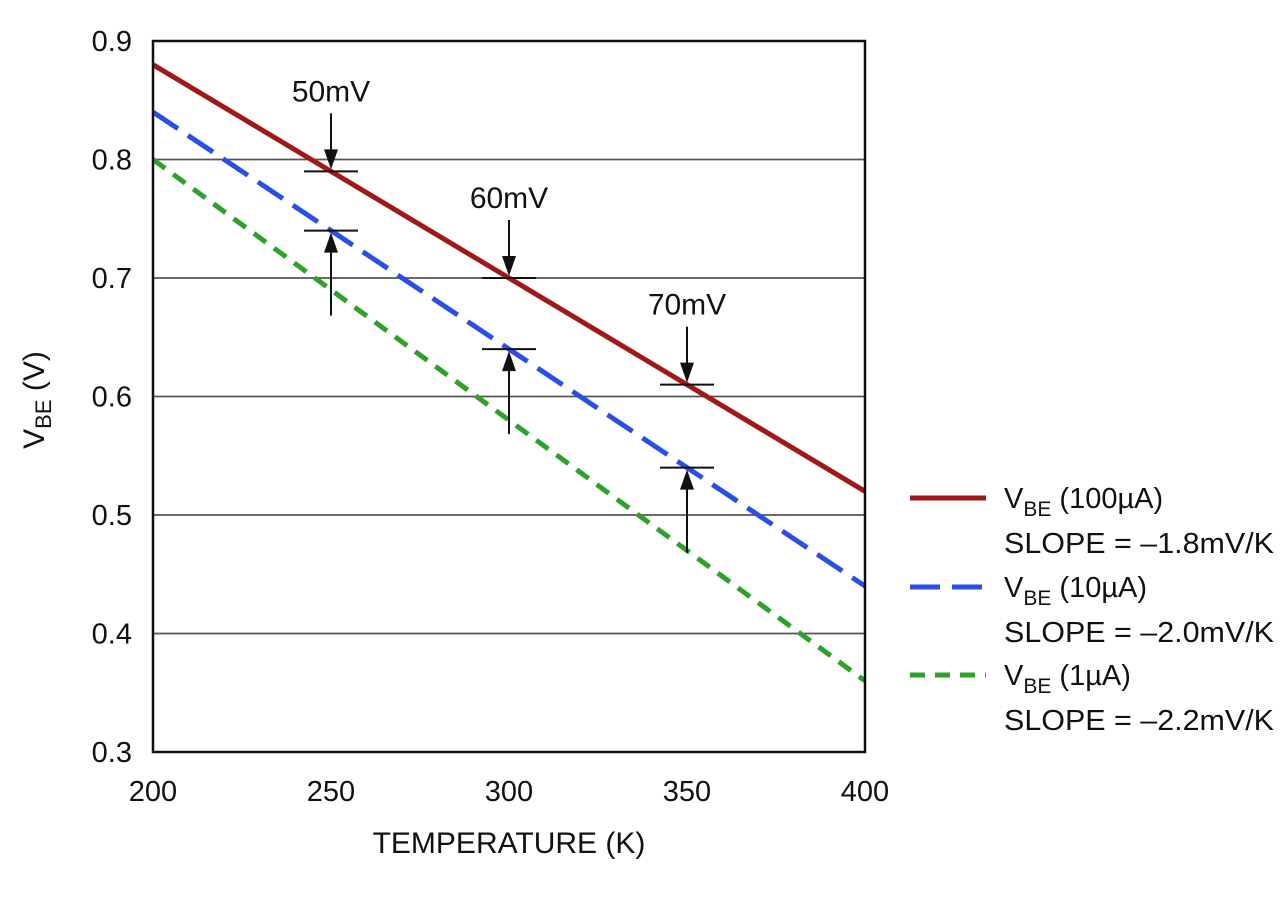 The image size is (1280, 918). Describe the element at coordinates (687, 792) in the screenshot. I see `x-tick-label: 350` at that location.